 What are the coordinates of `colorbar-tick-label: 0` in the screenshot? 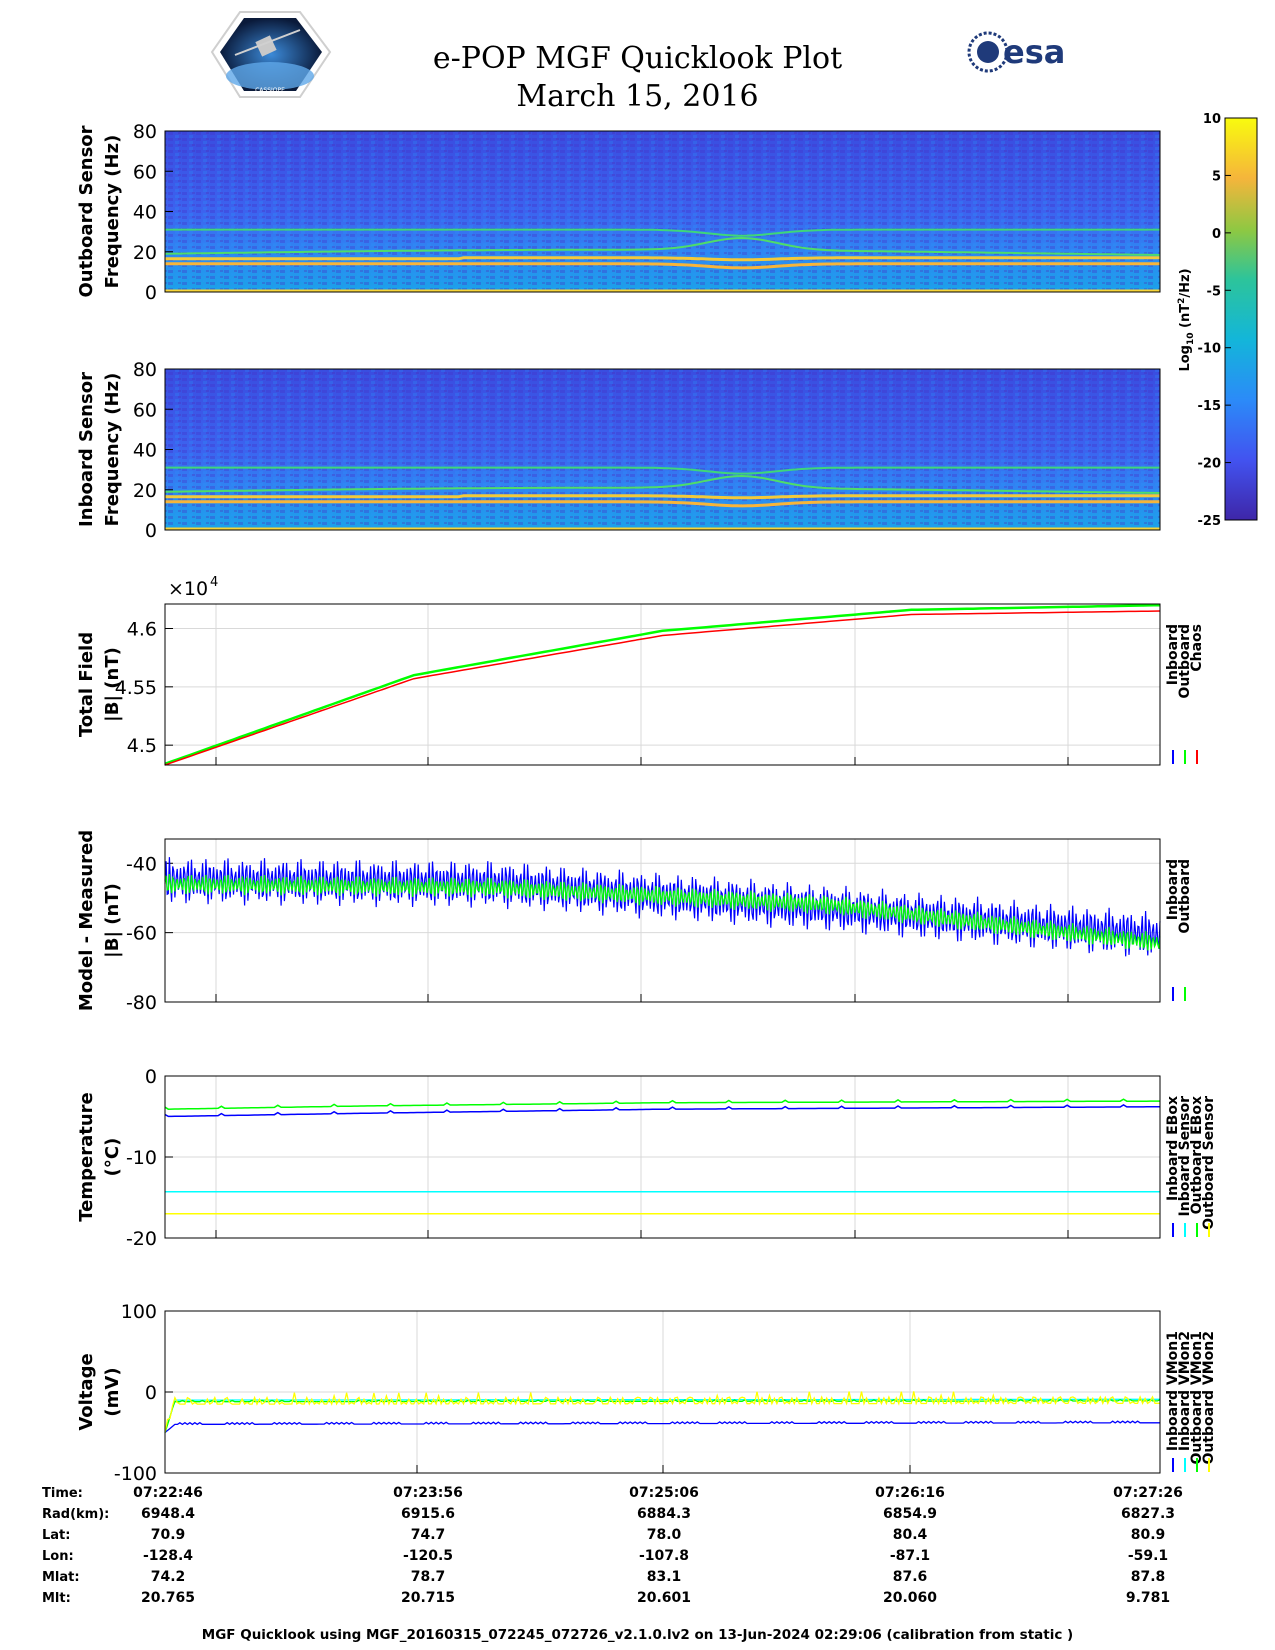 It's located at (1216, 234).